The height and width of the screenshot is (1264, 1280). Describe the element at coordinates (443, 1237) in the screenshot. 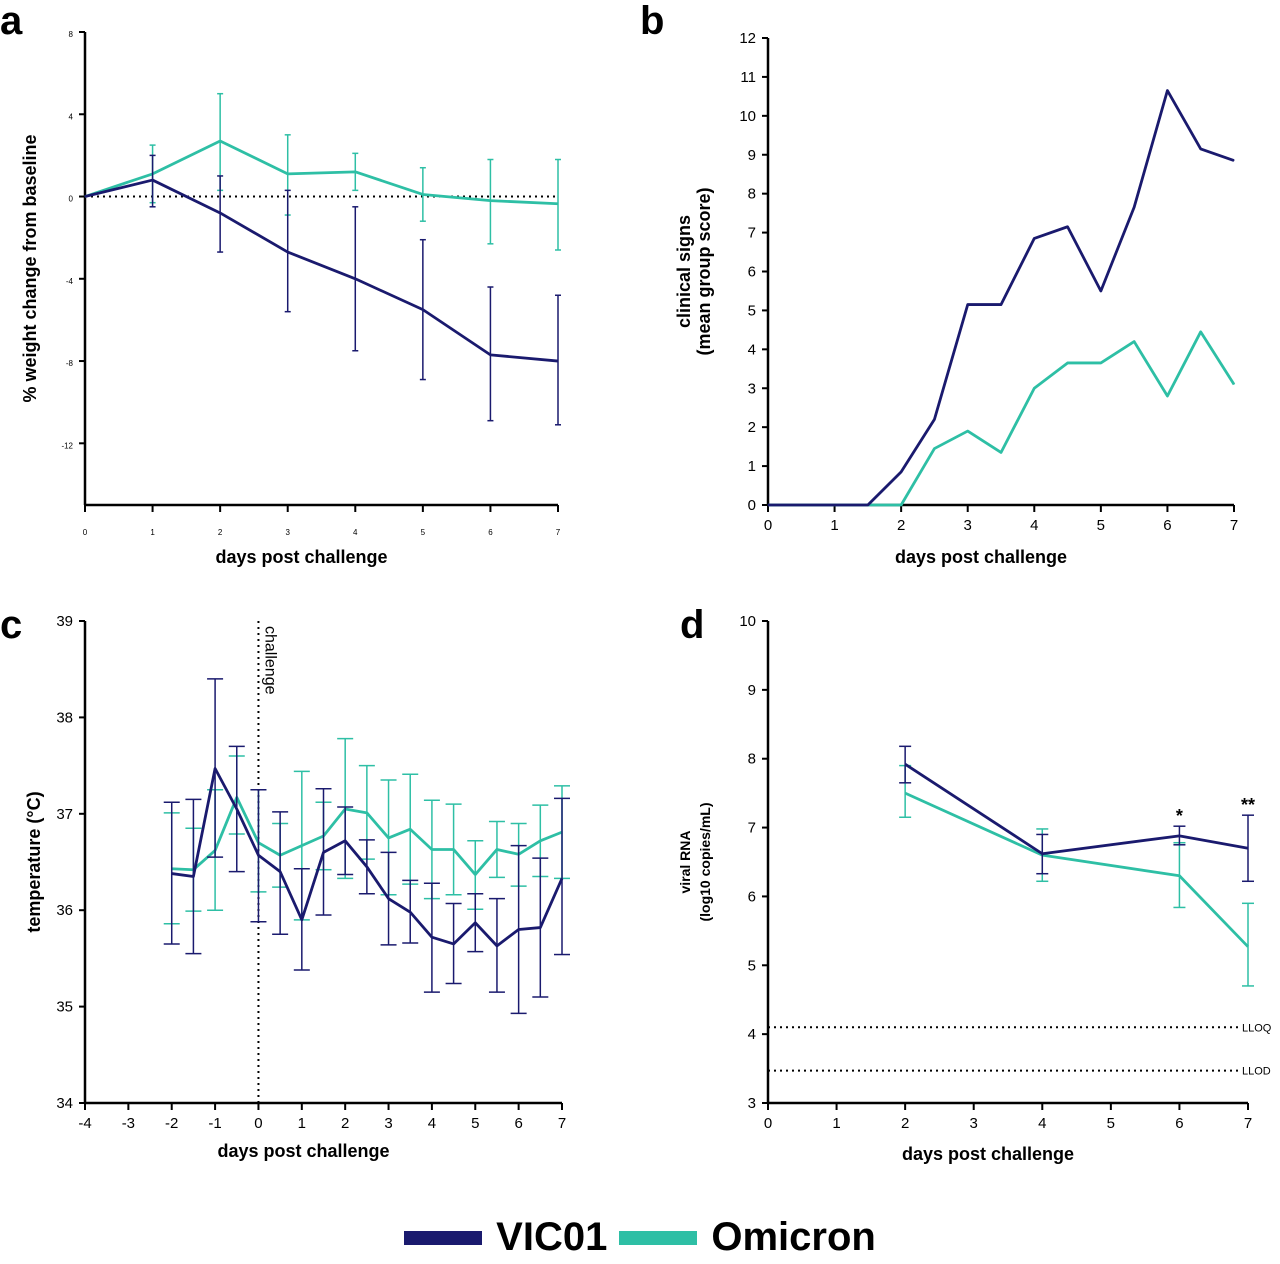

I see `legend-swatch-vic01` at that location.